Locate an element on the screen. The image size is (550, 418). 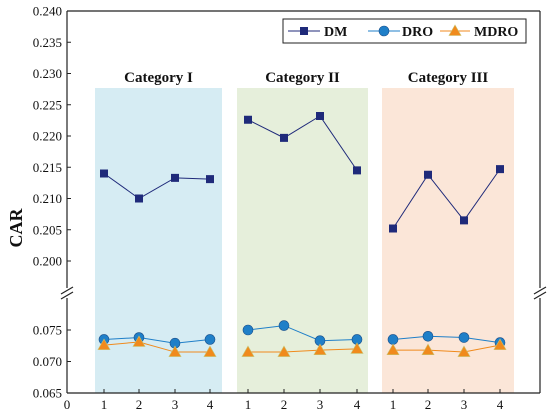
legend: DM DRO MDRO is located at coordinates (404, 31).